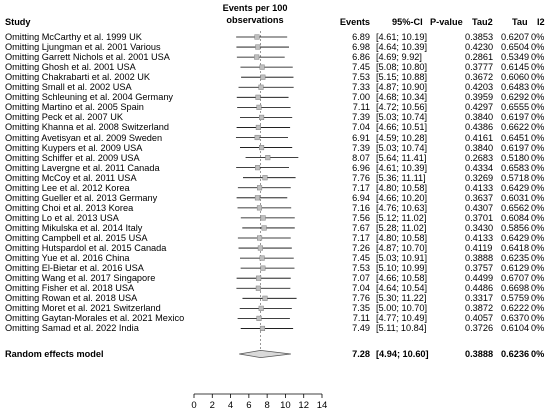 This screenshot has height=412, width=550. What do you see at coordinates (62, 217) in the screenshot?
I see `row-study: Omitting Lo et al. 2013 USA` at bounding box center [62, 217].